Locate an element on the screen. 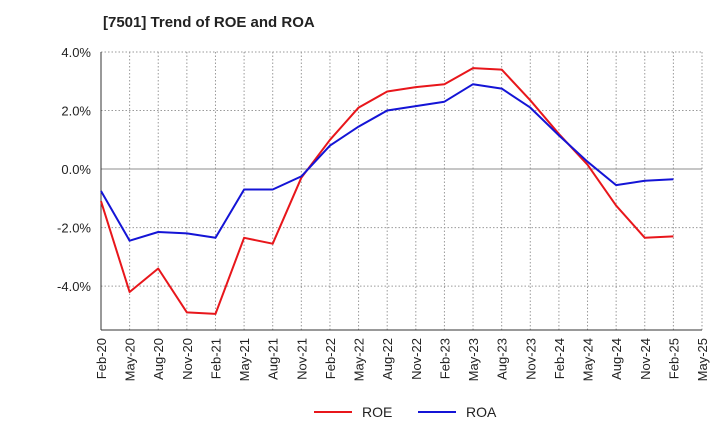 The image size is (720, 440). x-tick-label: May-22 is located at coordinates (359, 359).